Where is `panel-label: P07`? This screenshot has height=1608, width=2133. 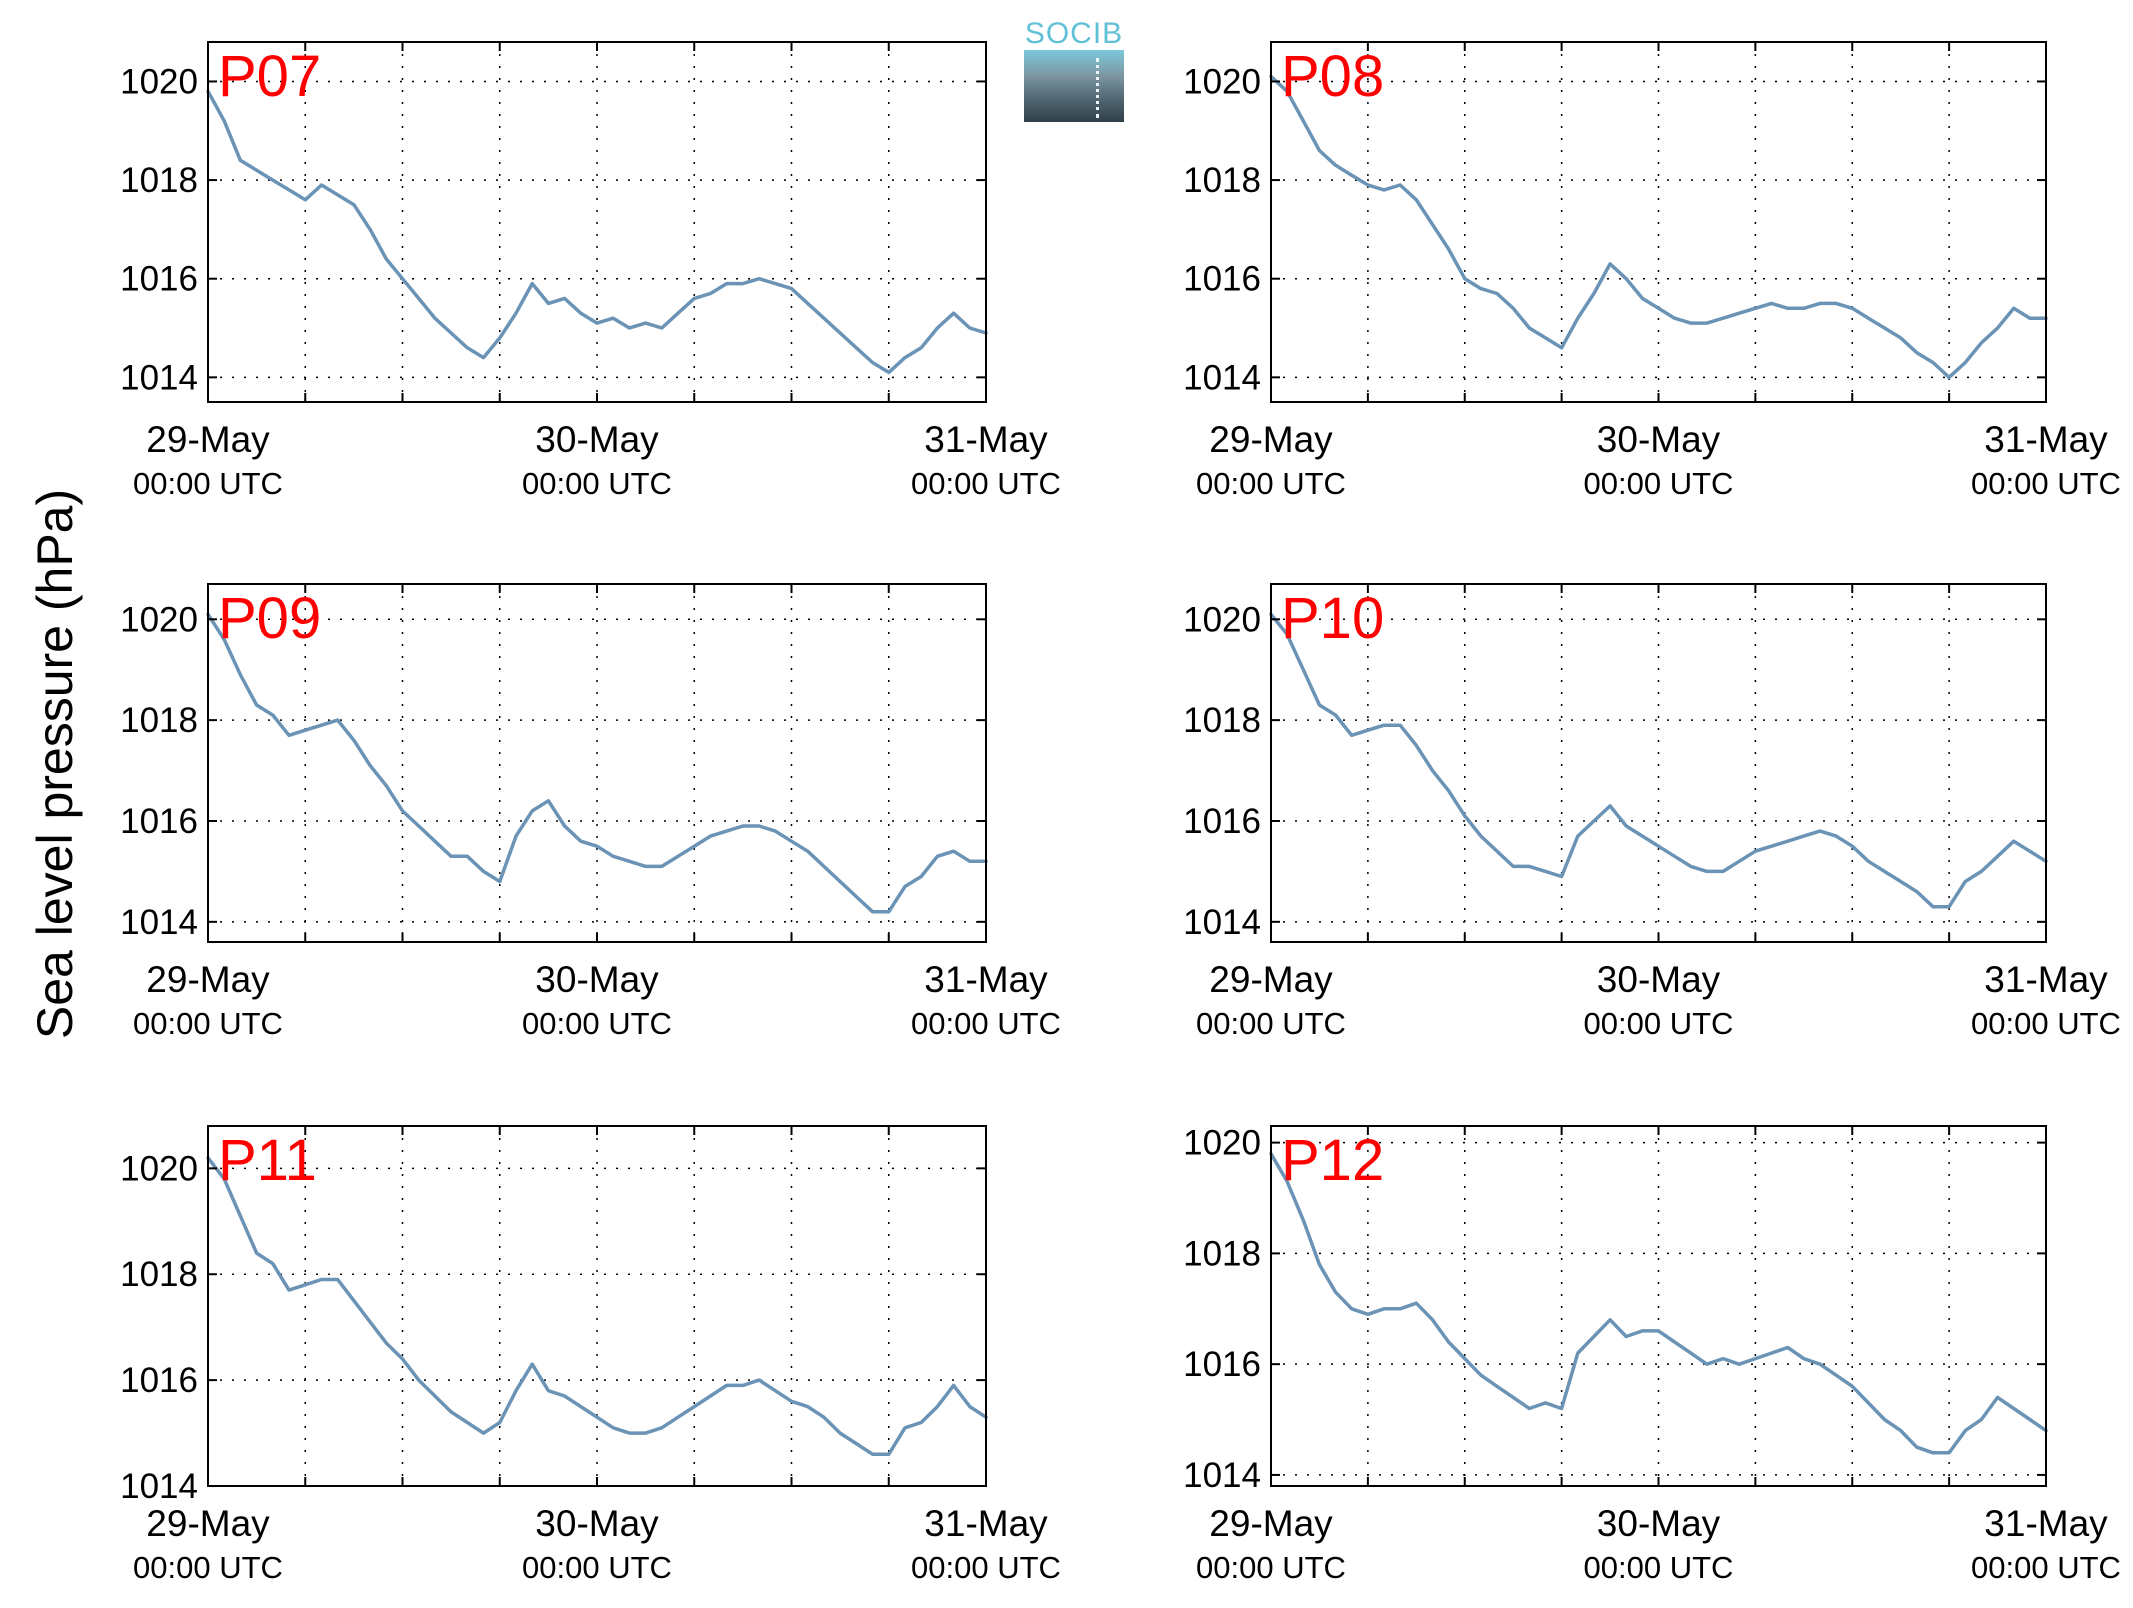
panel-label: P07 is located at coordinates (269, 76).